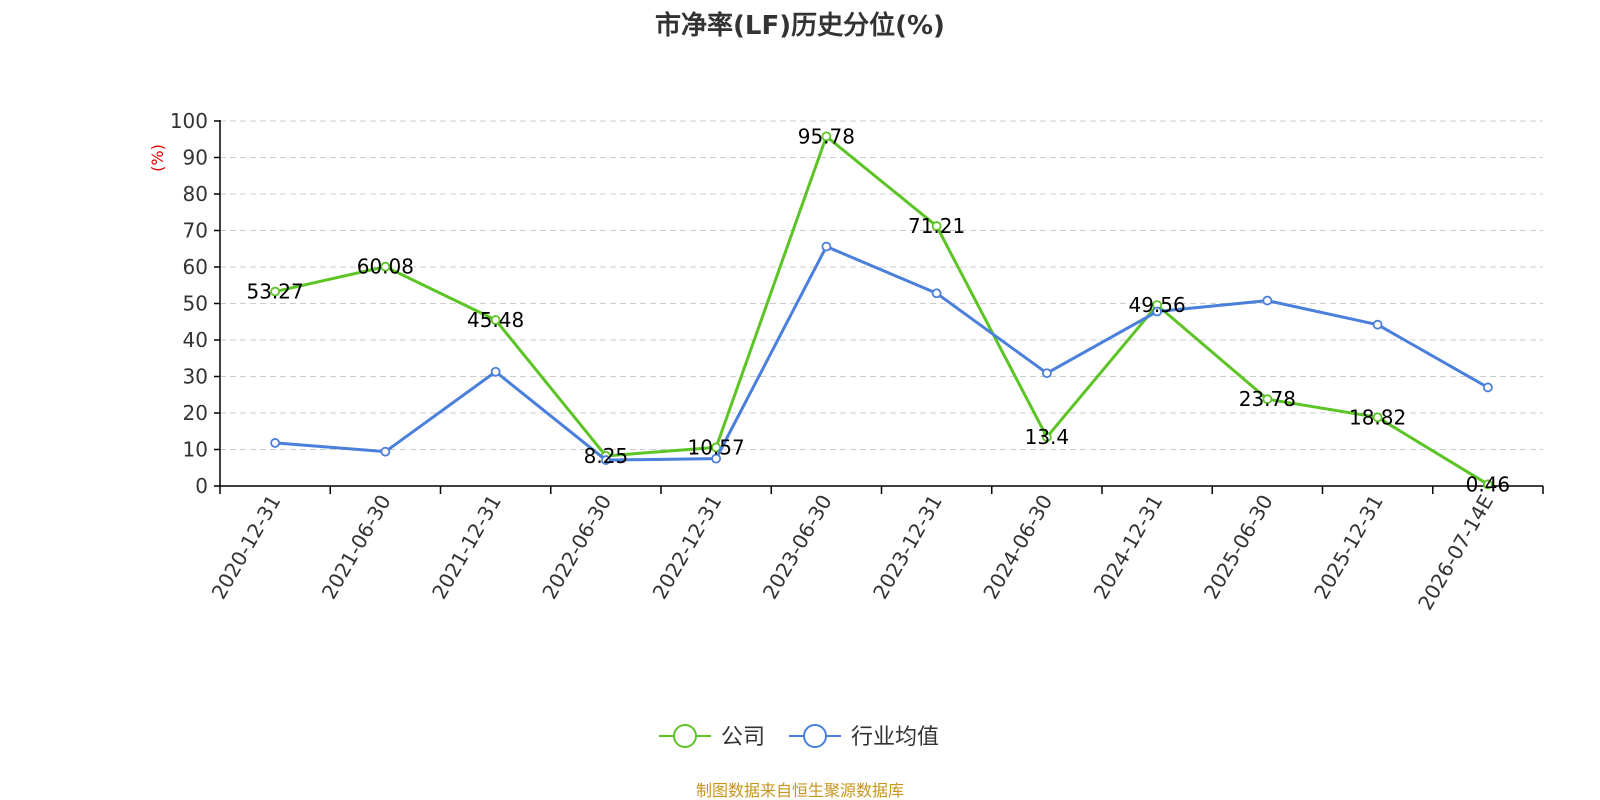 The width and height of the screenshot is (1600, 800). What do you see at coordinates (246, 547) in the screenshot?
I see `x-tick-label: 2020-12-31` at bounding box center [246, 547].